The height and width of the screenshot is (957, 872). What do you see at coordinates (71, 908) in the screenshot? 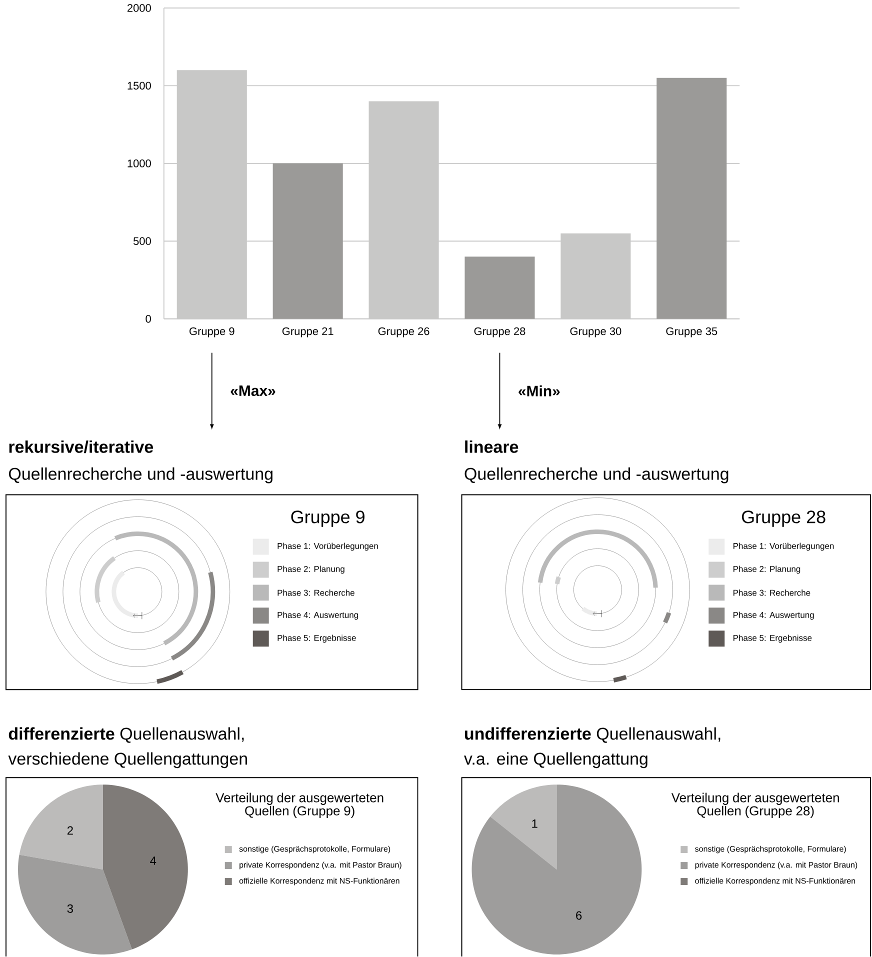
I see `data-label: 3` at bounding box center [71, 908].